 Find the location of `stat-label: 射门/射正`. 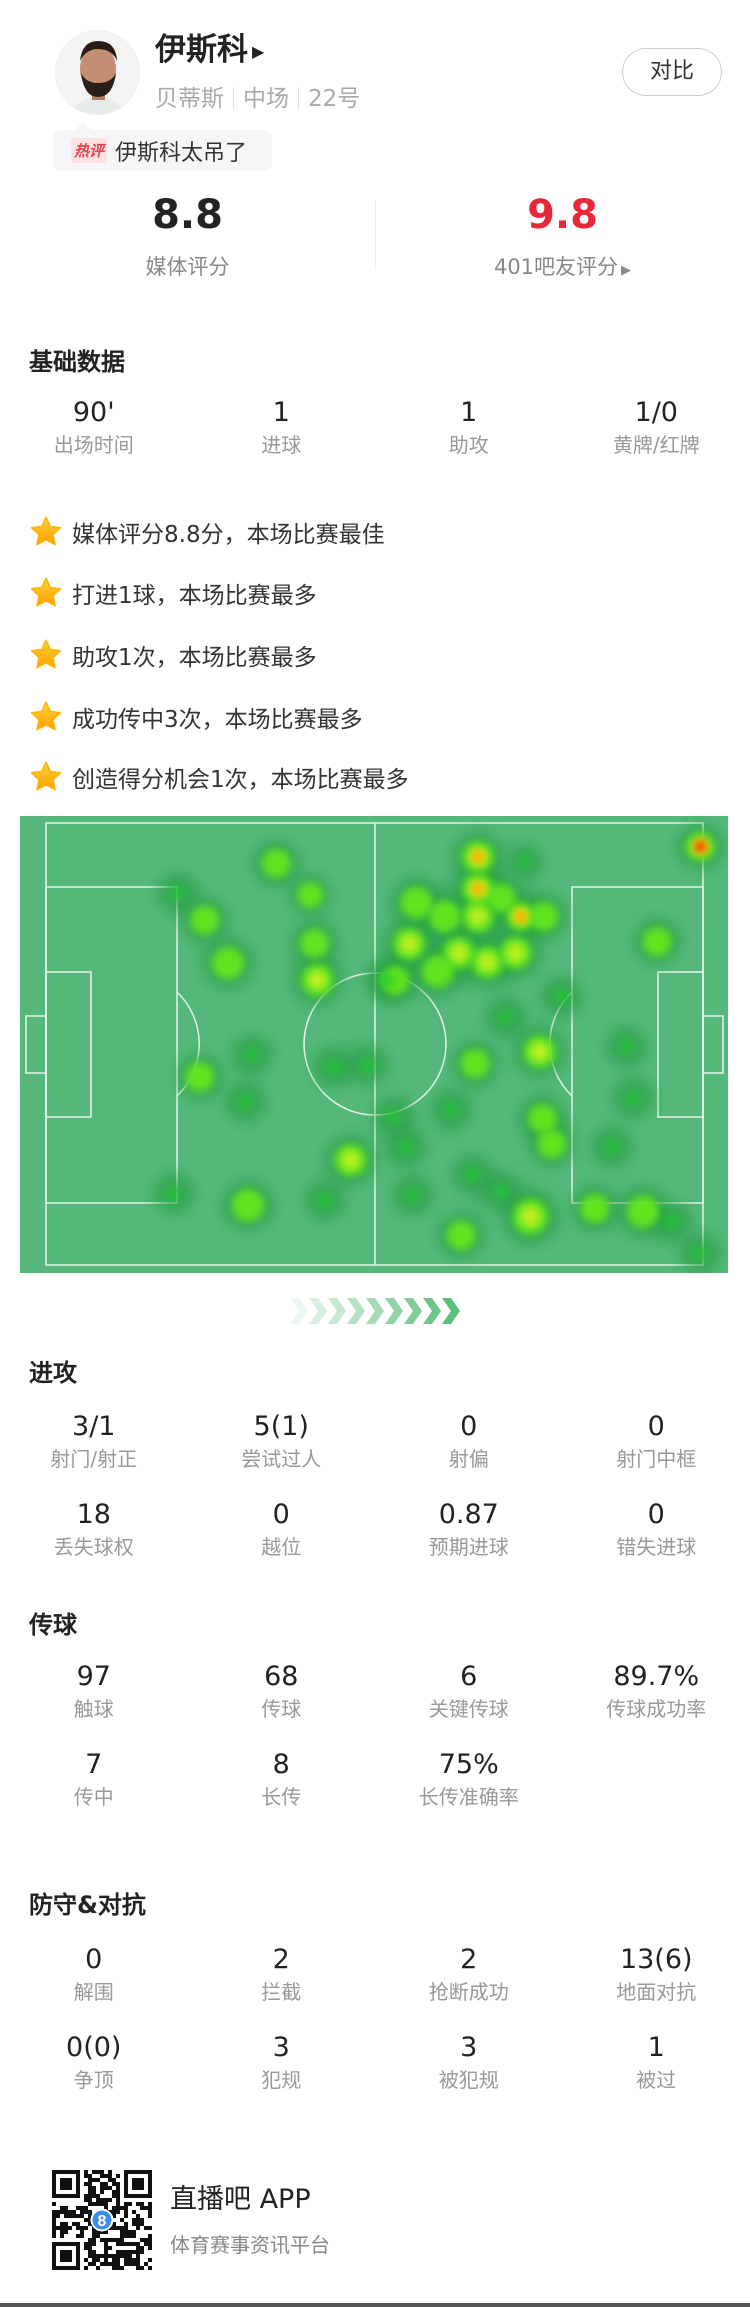

stat-label: 射门/射正 is located at coordinates (94, 1459).